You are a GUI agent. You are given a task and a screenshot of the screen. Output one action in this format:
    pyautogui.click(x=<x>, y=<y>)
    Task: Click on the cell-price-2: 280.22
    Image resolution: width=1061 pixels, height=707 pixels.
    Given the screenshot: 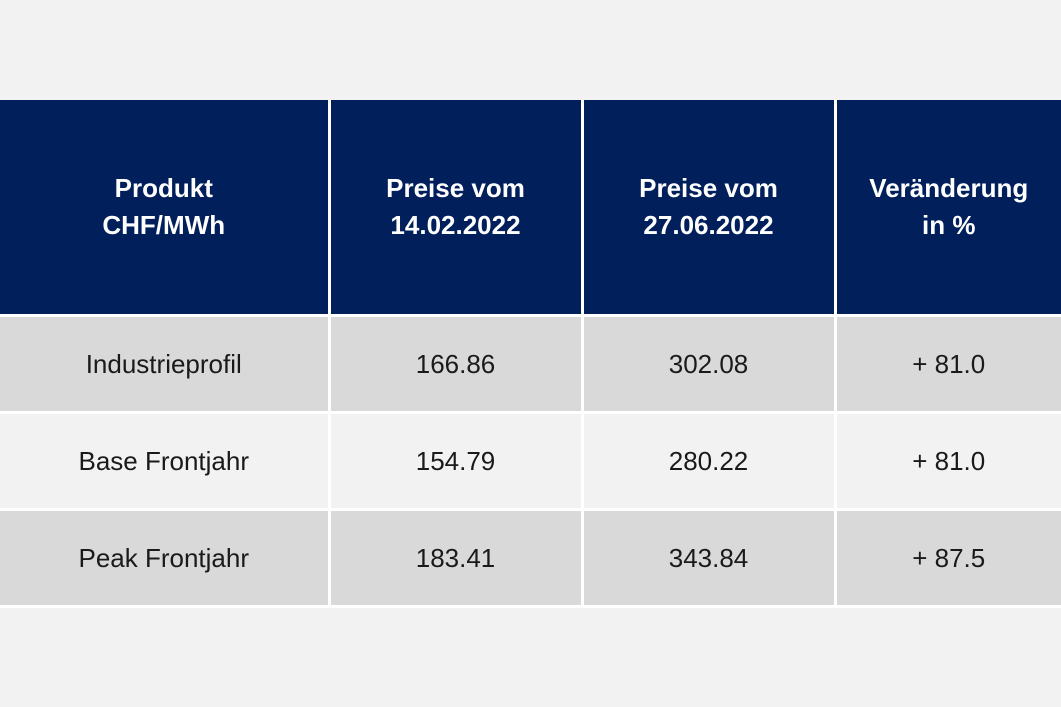 What is the action you would take?
    pyautogui.click(x=707, y=461)
    